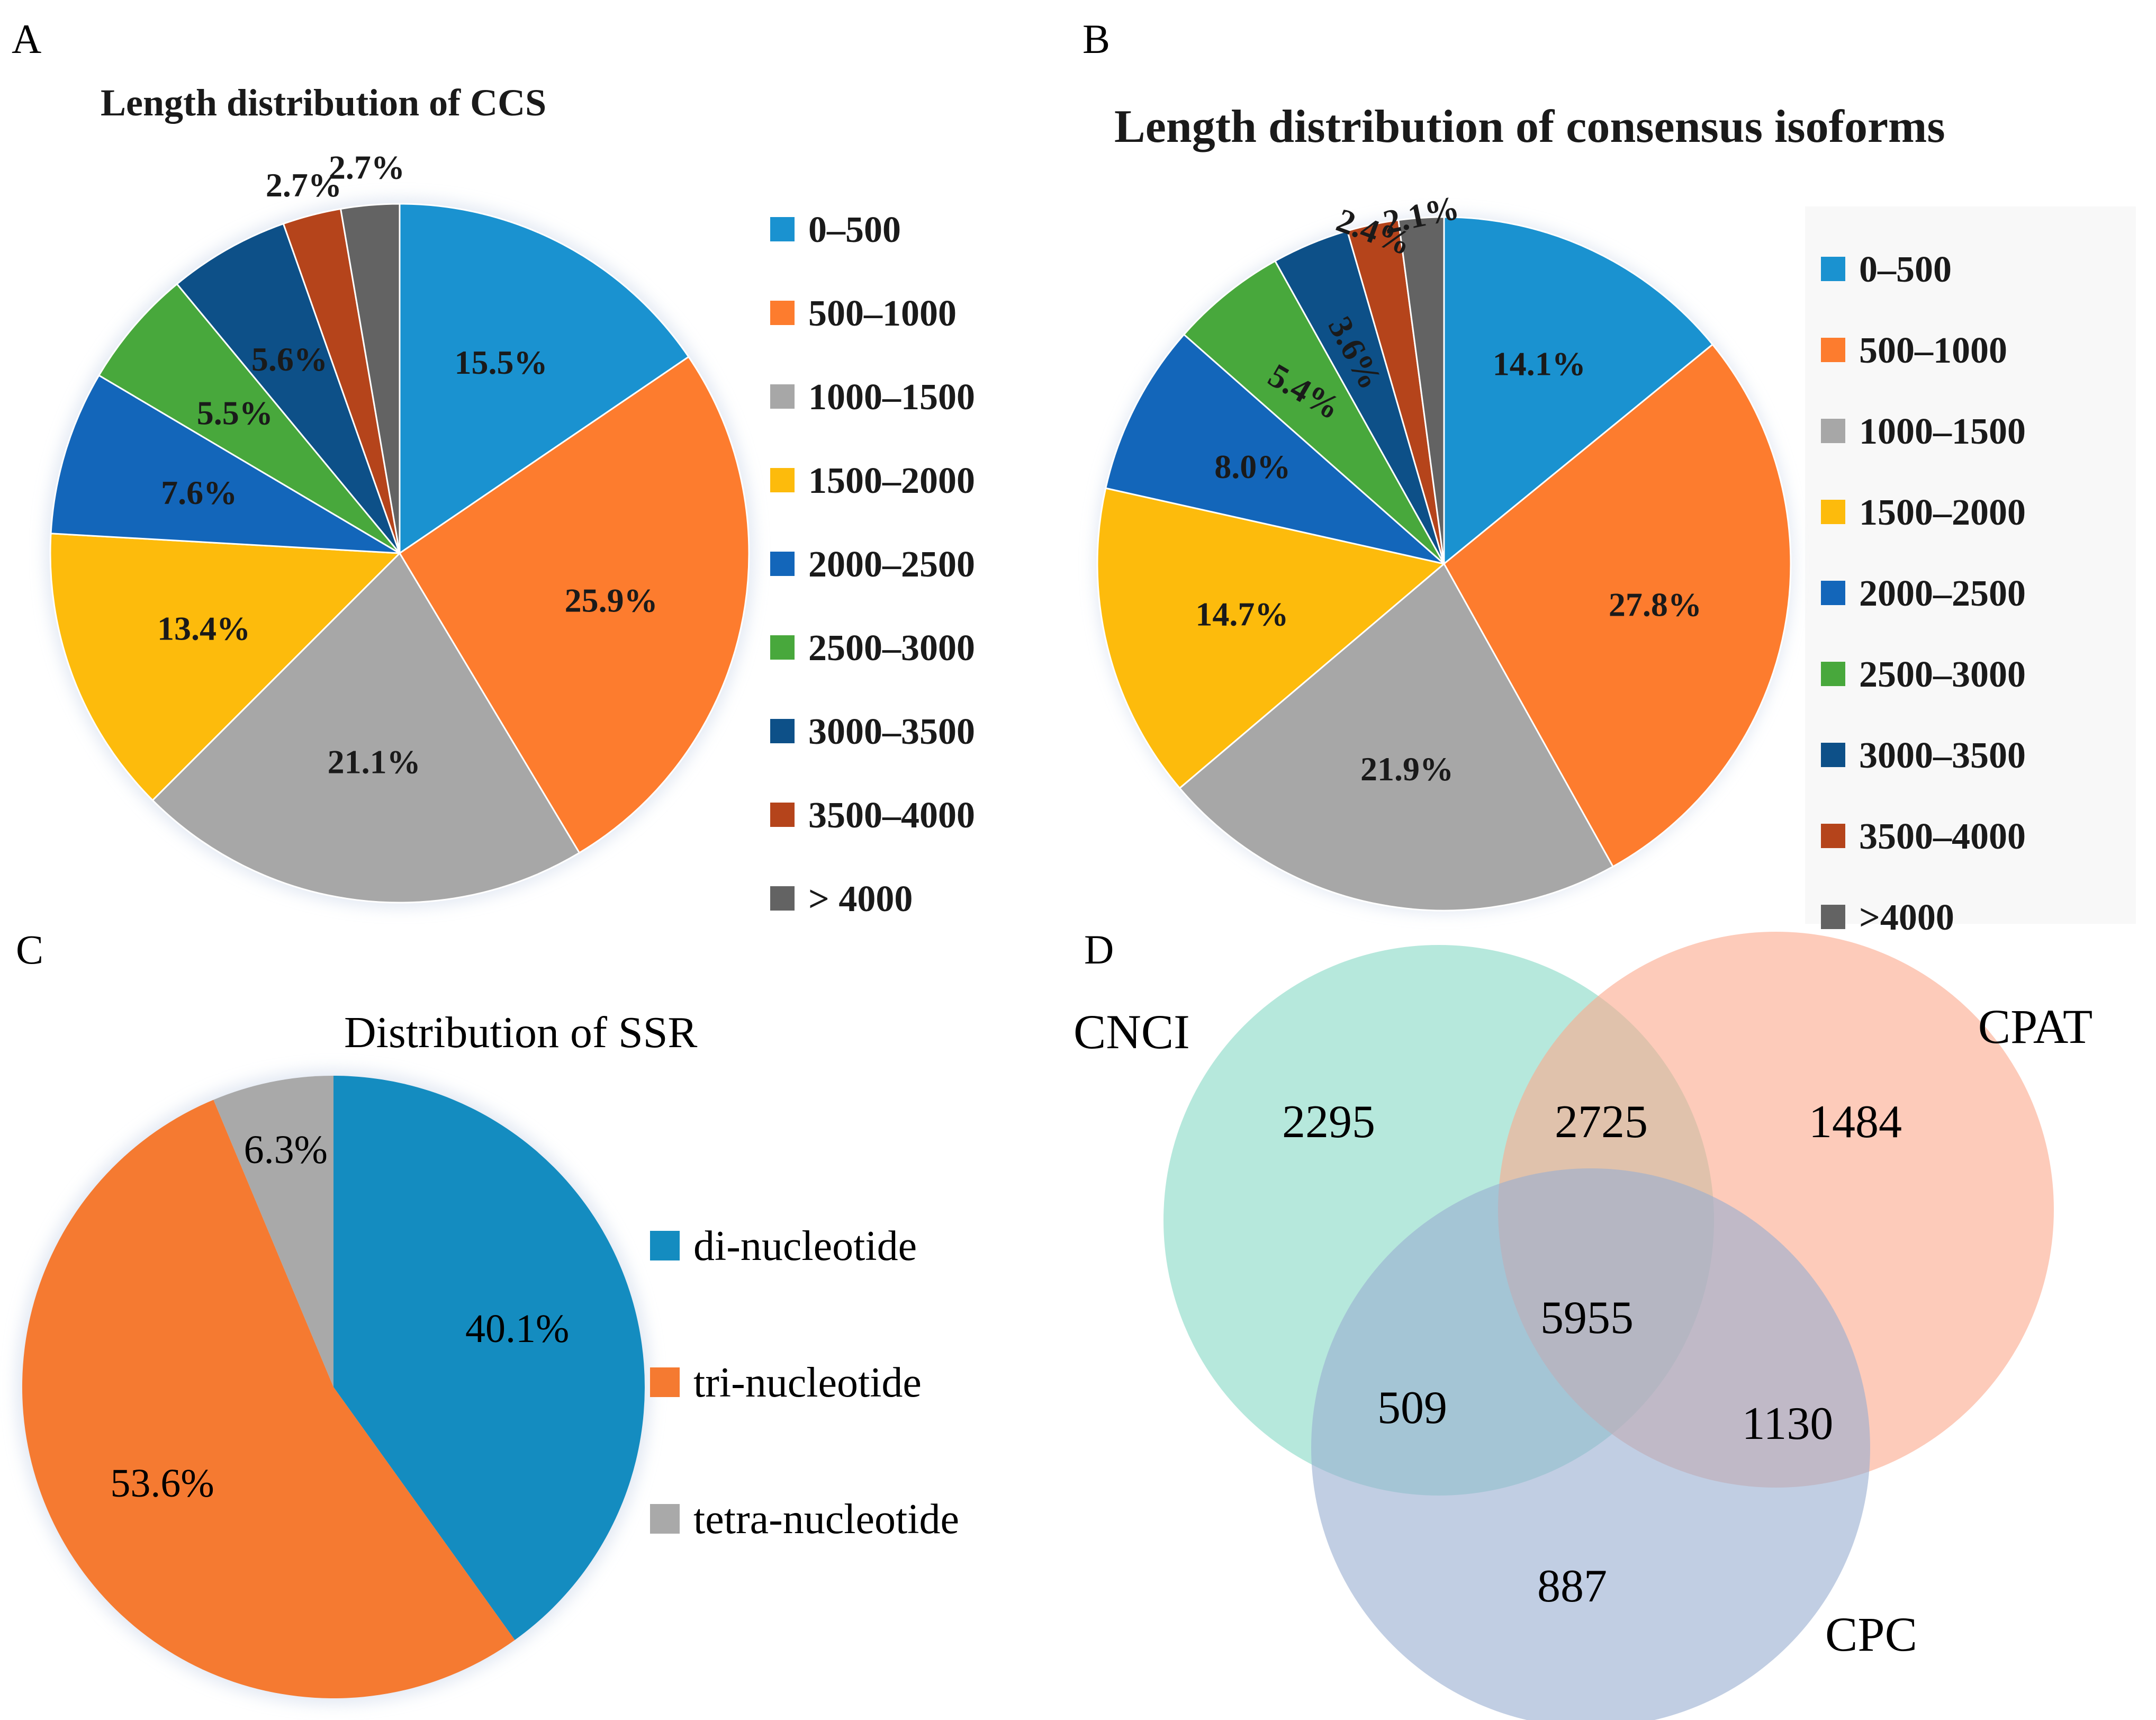 The width and height of the screenshot is (2156, 1720). Describe the element at coordinates (286, 1150) in the screenshot. I see `slice-label-3: 6.3%` at that location.